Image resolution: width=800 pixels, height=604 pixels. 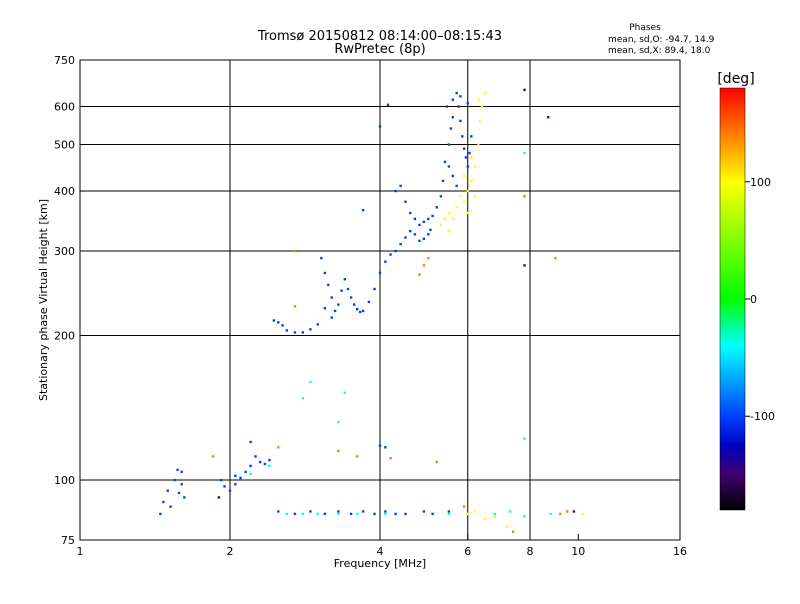 I want to click on chart-subtitle: RwPretec (8p), so click(x=379, y=49).